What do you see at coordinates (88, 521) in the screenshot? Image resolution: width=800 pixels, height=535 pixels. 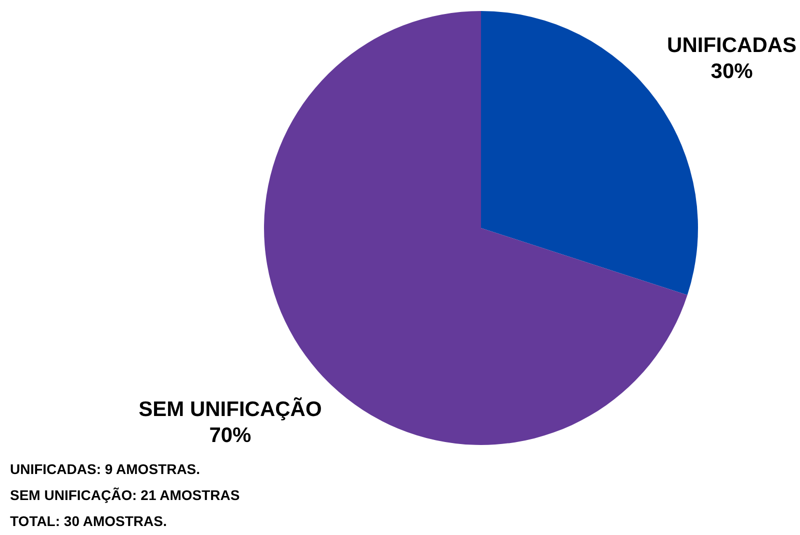 I see `text: TOTAL: 30 AMOSTRAS.` at bounding box center [88, 521].